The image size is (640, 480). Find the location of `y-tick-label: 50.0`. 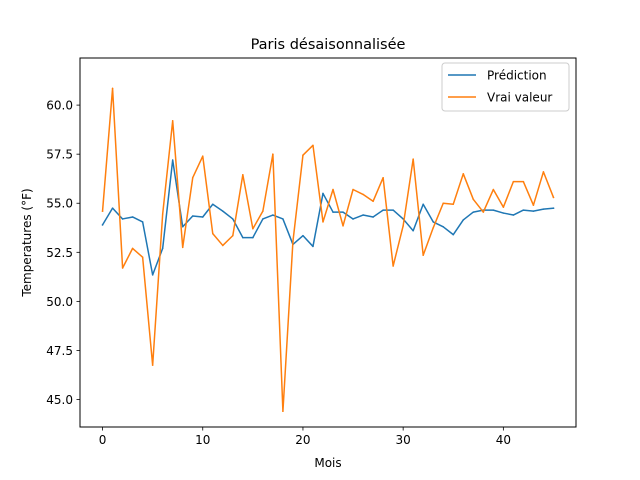

y-tick-label: 50.0 is located at coordinates (59, 302).